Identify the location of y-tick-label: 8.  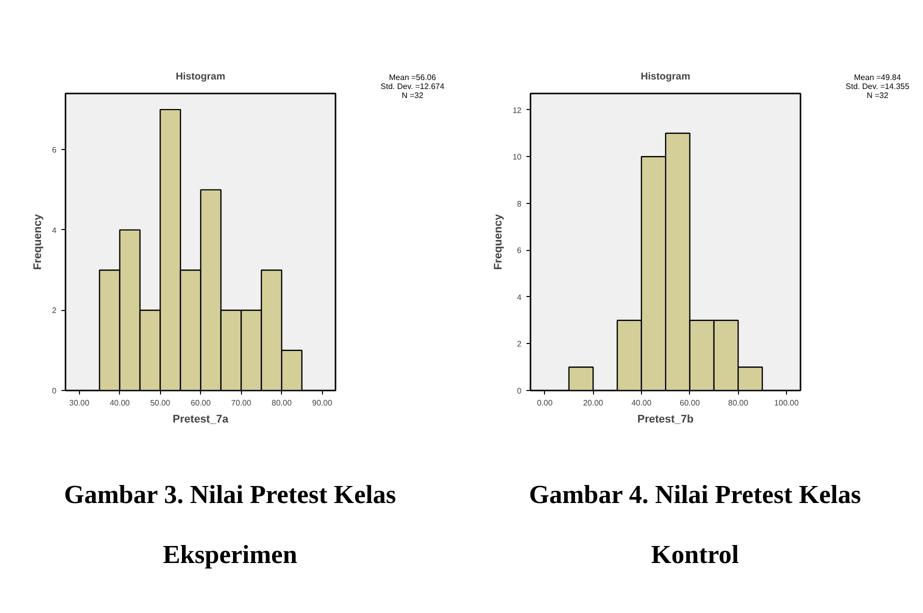
(519, 203).